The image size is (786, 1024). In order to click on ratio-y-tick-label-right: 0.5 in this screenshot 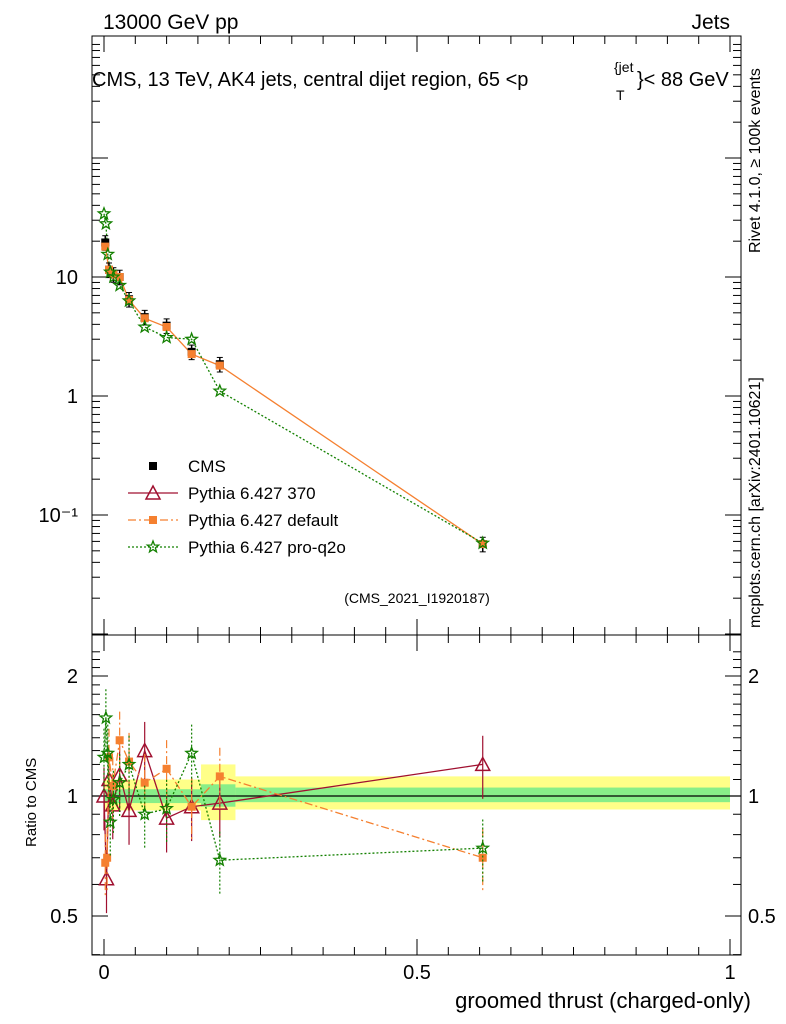, I will do `click(762, 917)`.